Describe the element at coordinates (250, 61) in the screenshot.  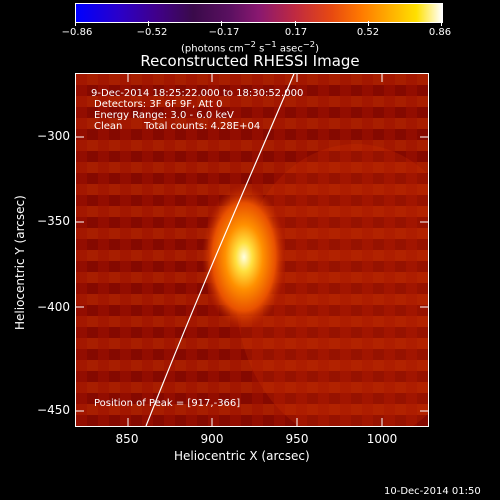
I see `image-title: Reconstructed RHESSI Image` at that location.